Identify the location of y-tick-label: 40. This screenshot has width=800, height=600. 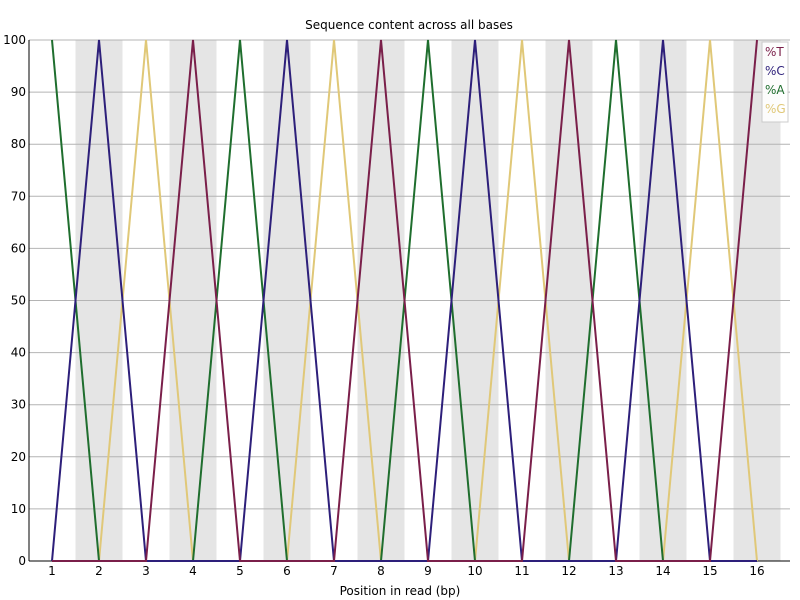
(18, 353).